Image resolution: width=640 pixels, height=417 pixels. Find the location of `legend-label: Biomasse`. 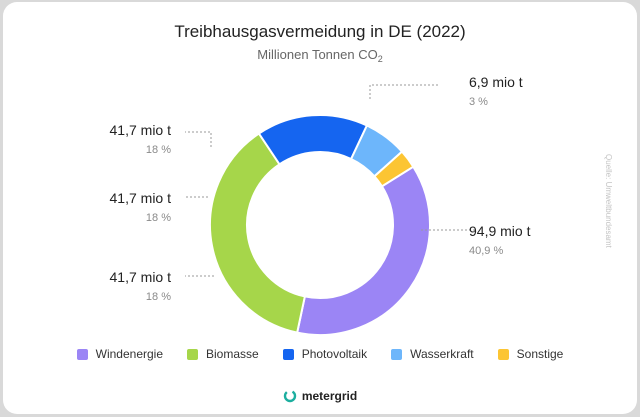

legend-label: Biomasse is located at coordinates (232, 354).